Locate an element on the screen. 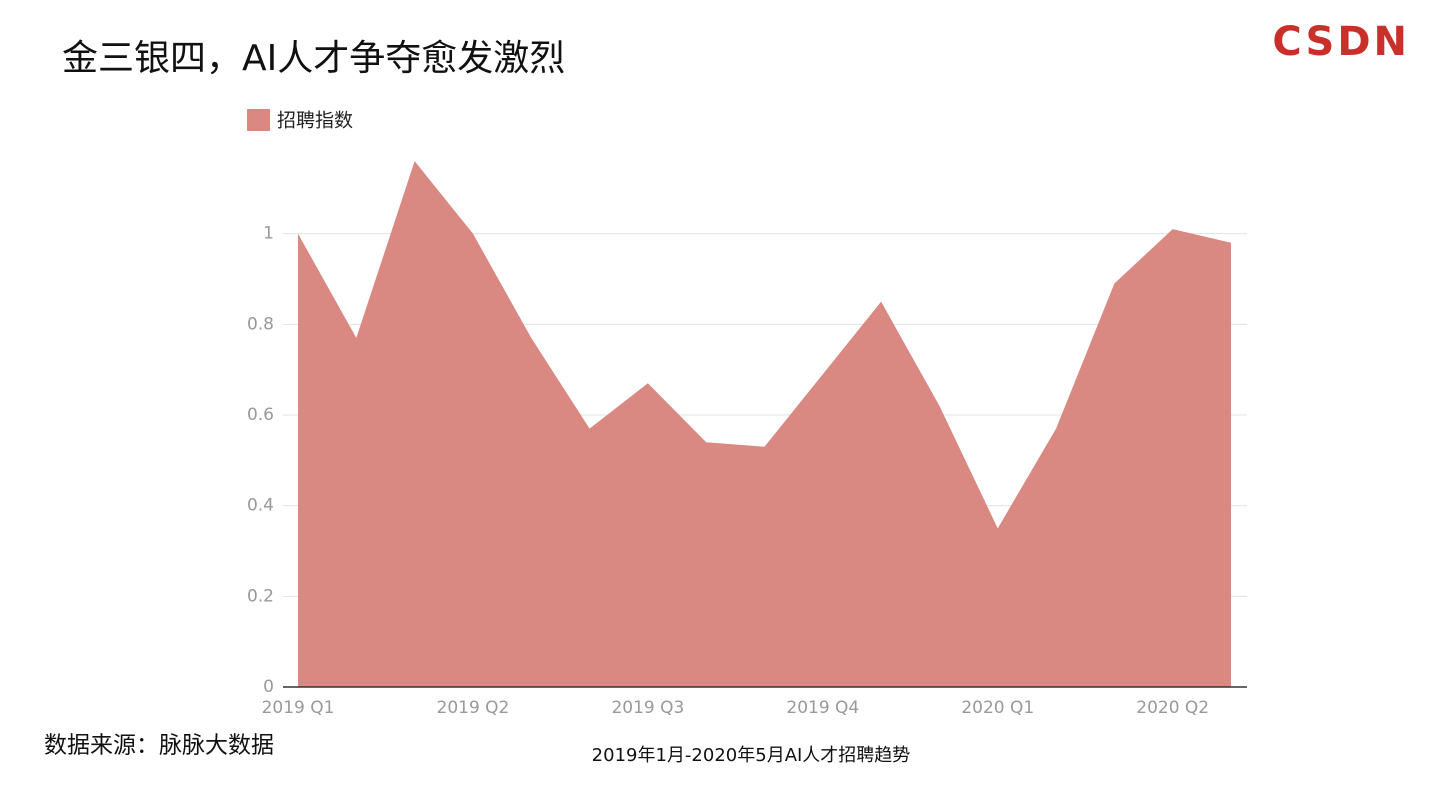 Image resolution: width=1430 pixels, height=785 pixels. x-axis-title: 2019年1月-2020年5月AI人才招聘趋势 is located at coordinates (751, 755).